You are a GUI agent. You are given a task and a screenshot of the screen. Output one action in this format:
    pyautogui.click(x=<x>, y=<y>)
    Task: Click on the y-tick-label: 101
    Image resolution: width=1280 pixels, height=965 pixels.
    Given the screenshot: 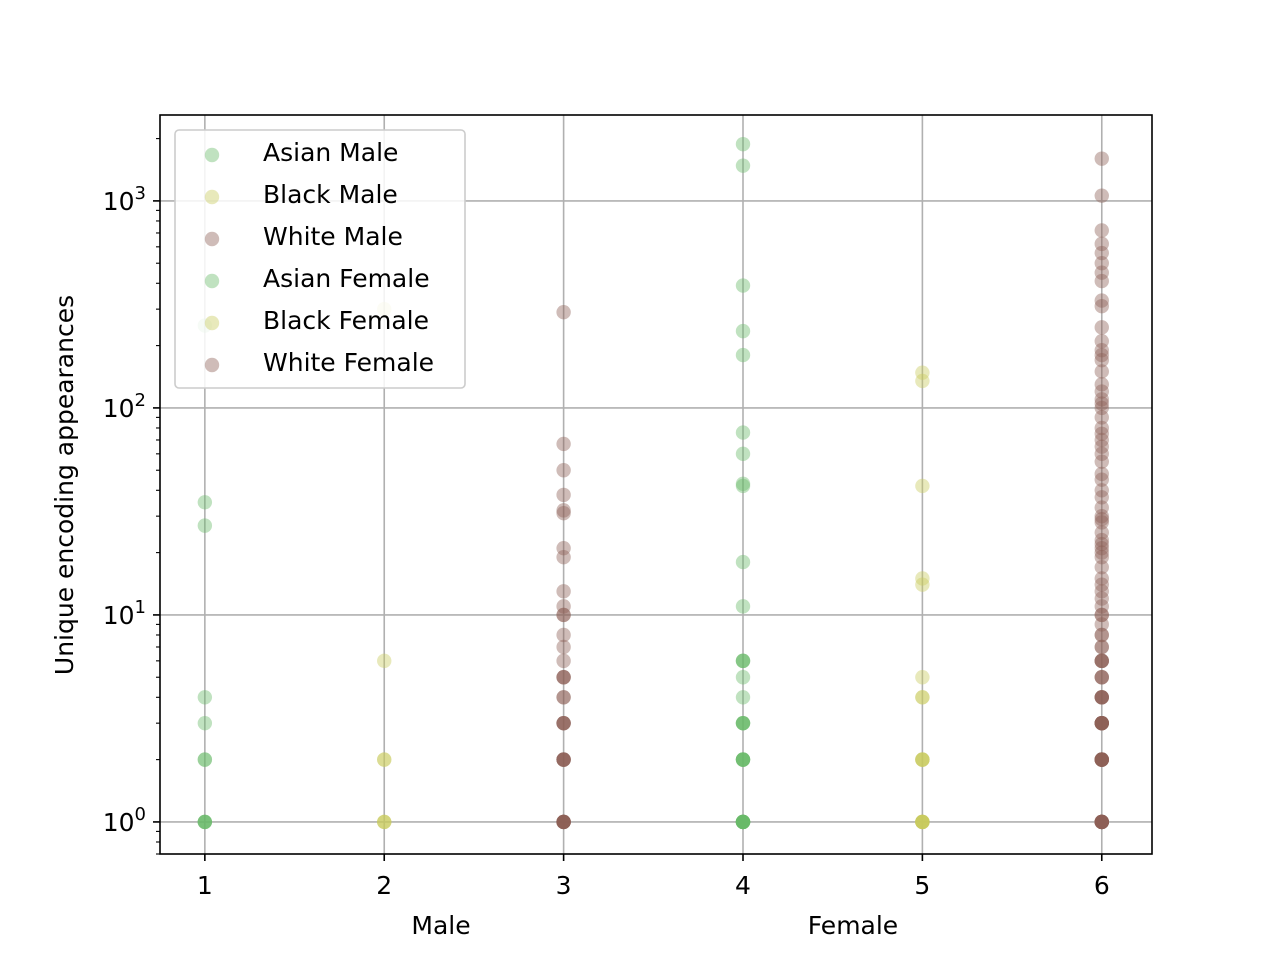 What is the action you would take?
    pyautogui.click(x=124, y=613)
    